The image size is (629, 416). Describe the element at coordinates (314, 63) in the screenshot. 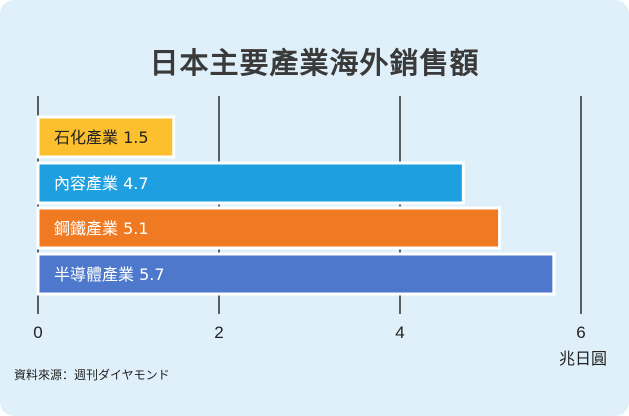

I see `chart-title: 日本主要產業海外銷售額` at that location.